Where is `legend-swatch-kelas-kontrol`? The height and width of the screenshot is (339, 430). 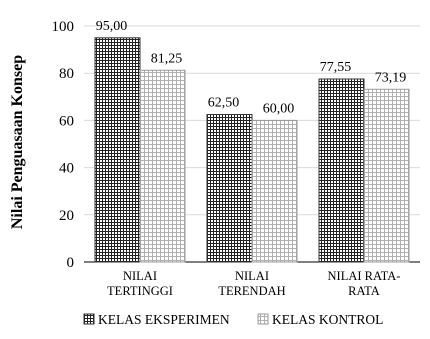
legend-swatch-kelas-kontrol is located at coordinates (263, 319).